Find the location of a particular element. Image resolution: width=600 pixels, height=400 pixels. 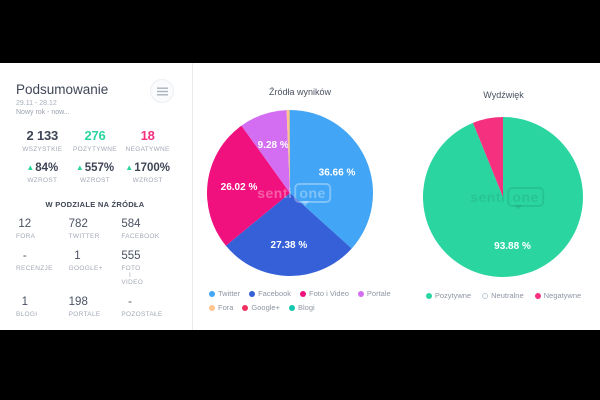

slice-pozytywne is located at coordinates (503, 197).